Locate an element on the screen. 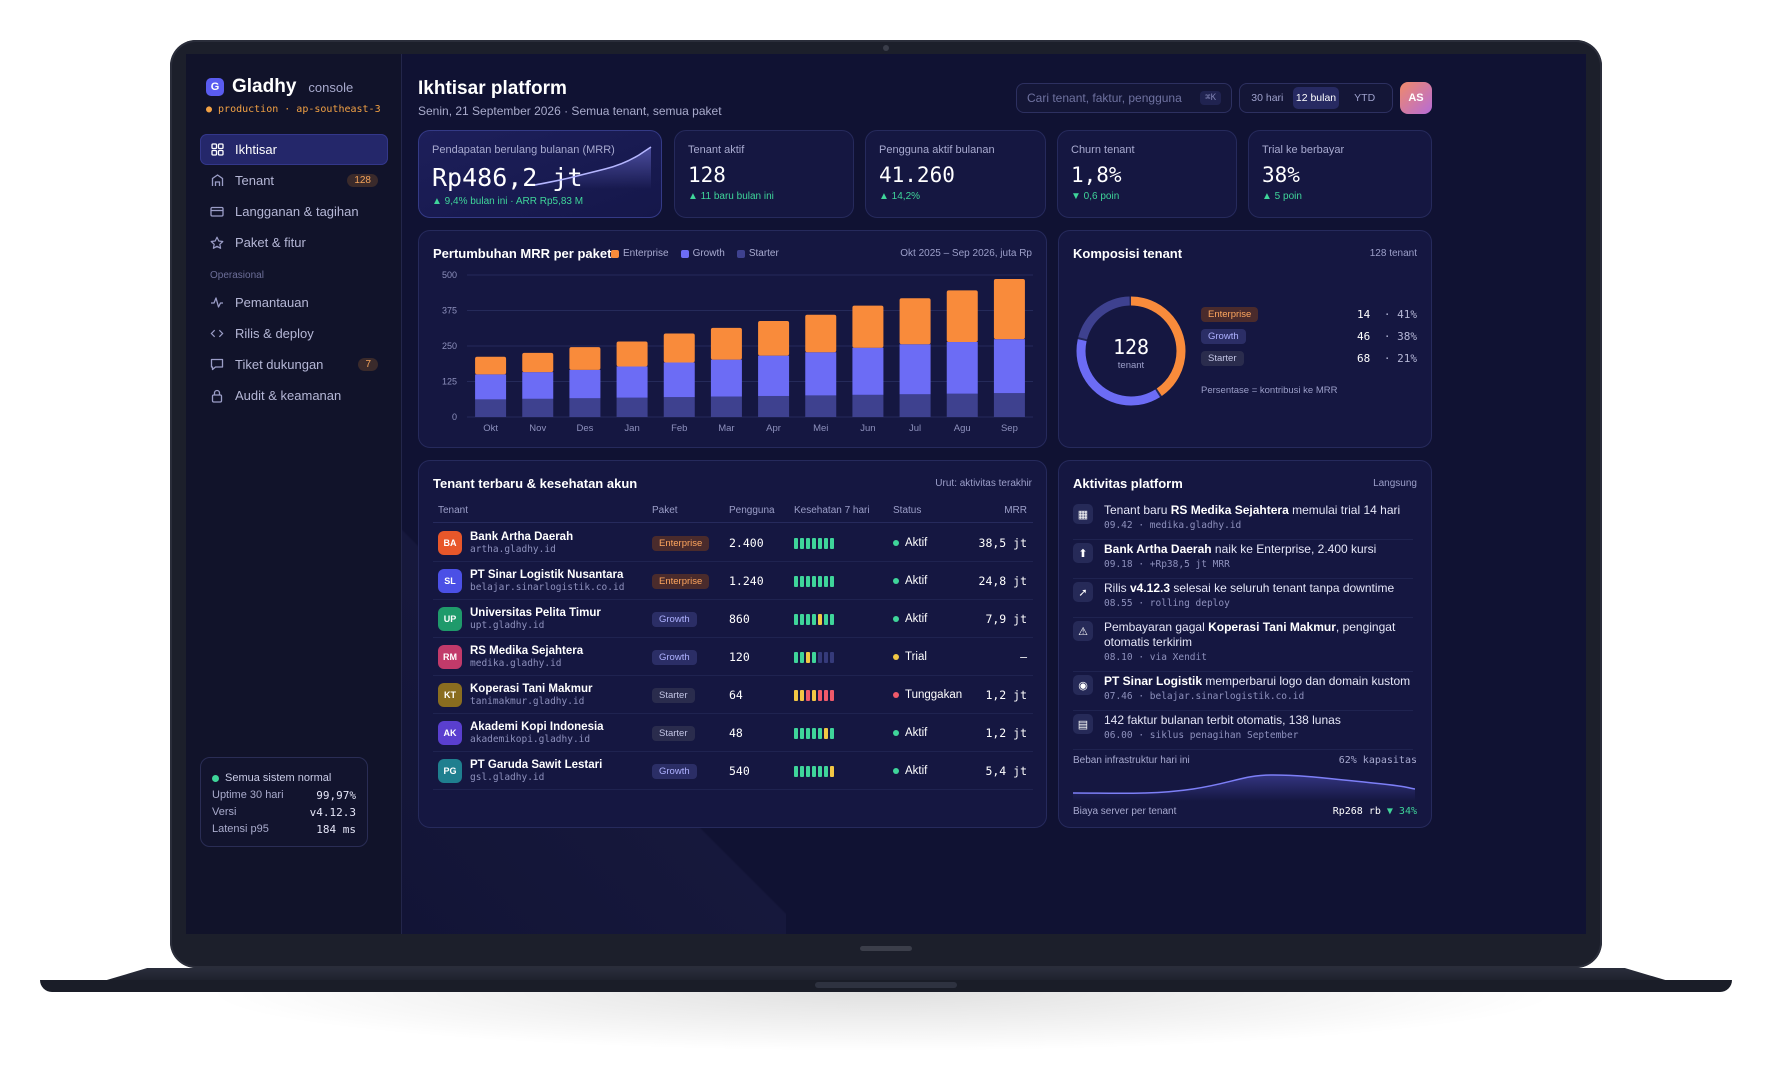 This screenshot has width=1768, height=1065. legend-item: Growth is located at coordinates (702, 253).